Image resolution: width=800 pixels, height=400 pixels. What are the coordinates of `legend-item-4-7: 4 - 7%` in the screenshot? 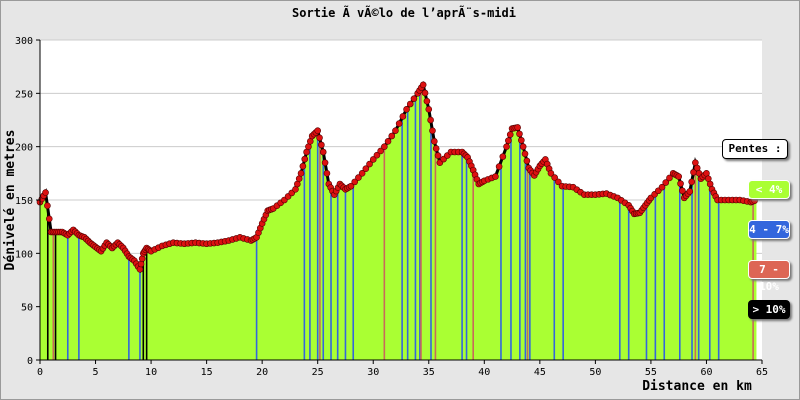 It's located at (769, 229).